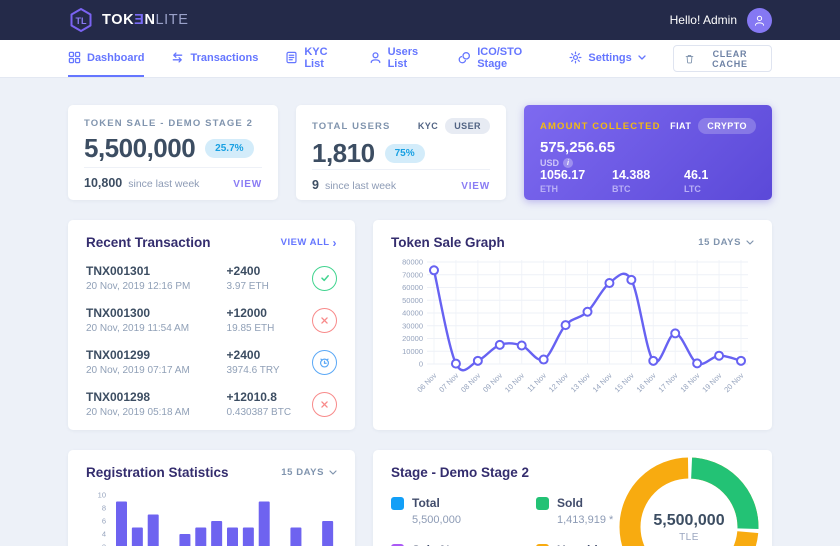 This screenshot has width=840, height=546. I want to click on info-icon: i, so click(568, 163).